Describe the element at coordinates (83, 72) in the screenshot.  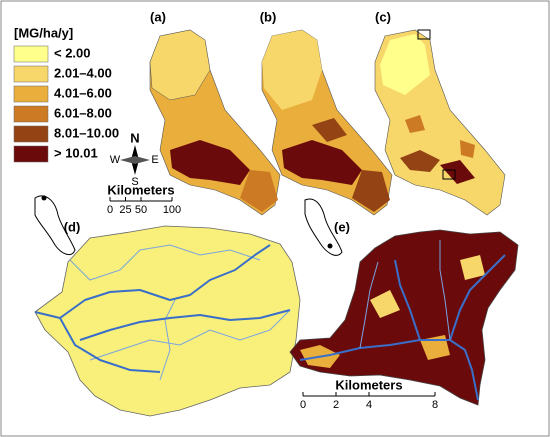
I see `legend-label: 2.01–4.00` at that location.